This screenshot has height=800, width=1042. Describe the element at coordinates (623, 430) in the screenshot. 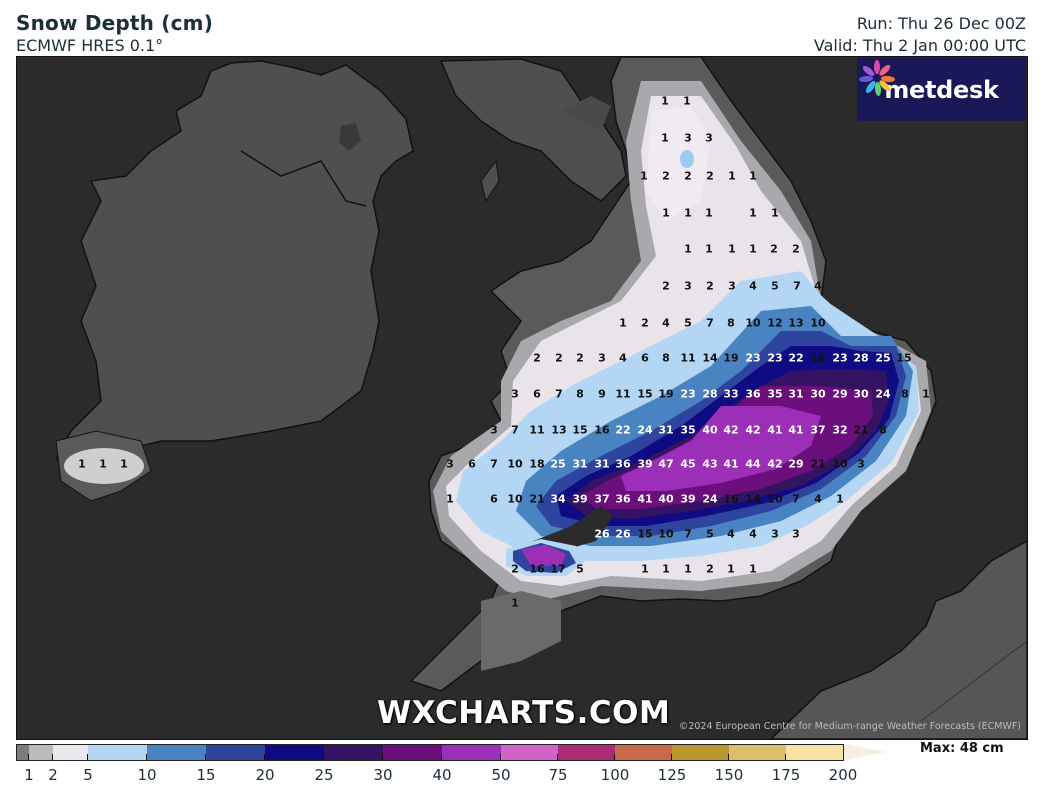

I see `snow-depth-value: 22` at that location.